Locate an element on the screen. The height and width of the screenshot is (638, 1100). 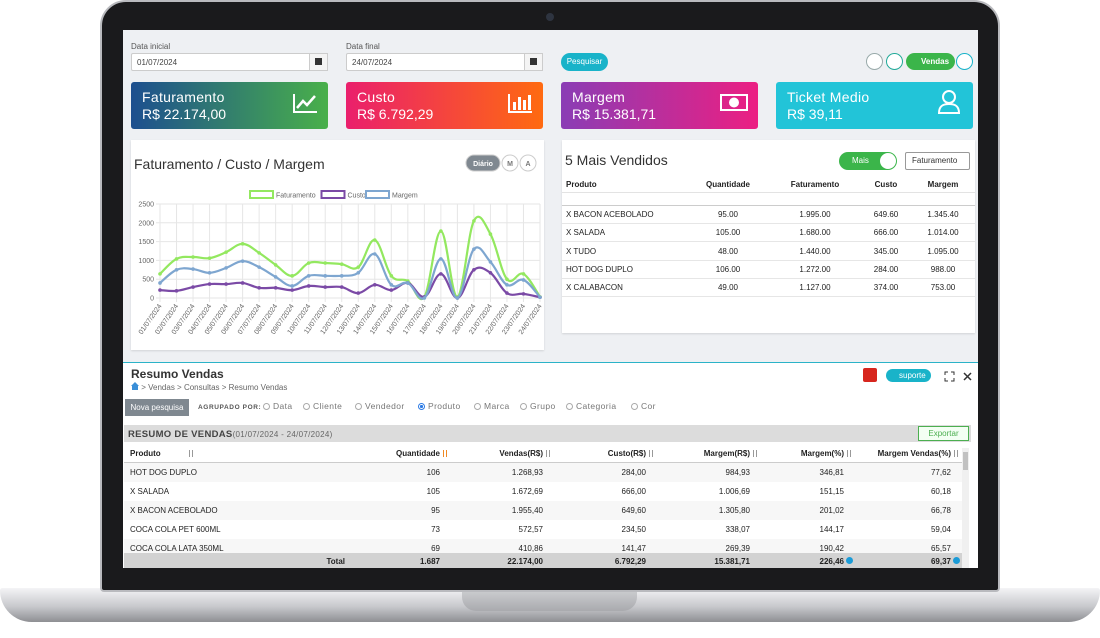
toggle: Mais is located at coordinates (868, 161).